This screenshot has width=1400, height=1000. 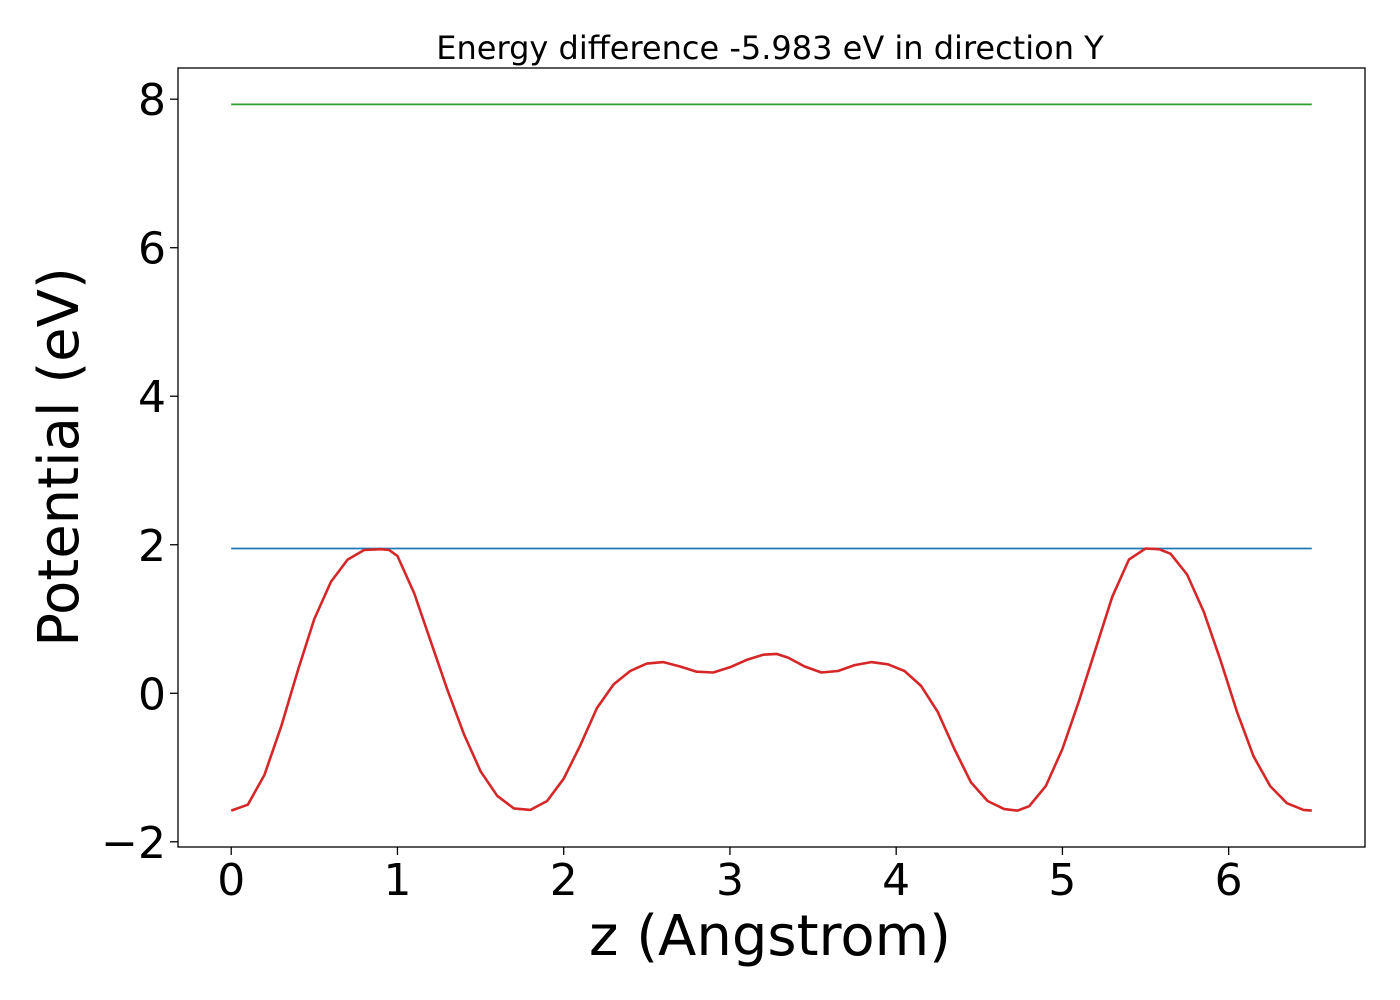 What do you see at coordinates (59, 457) in the screenshot?
I see `y-axis-label: Potential (eV)` at bounding box center [59, 457].